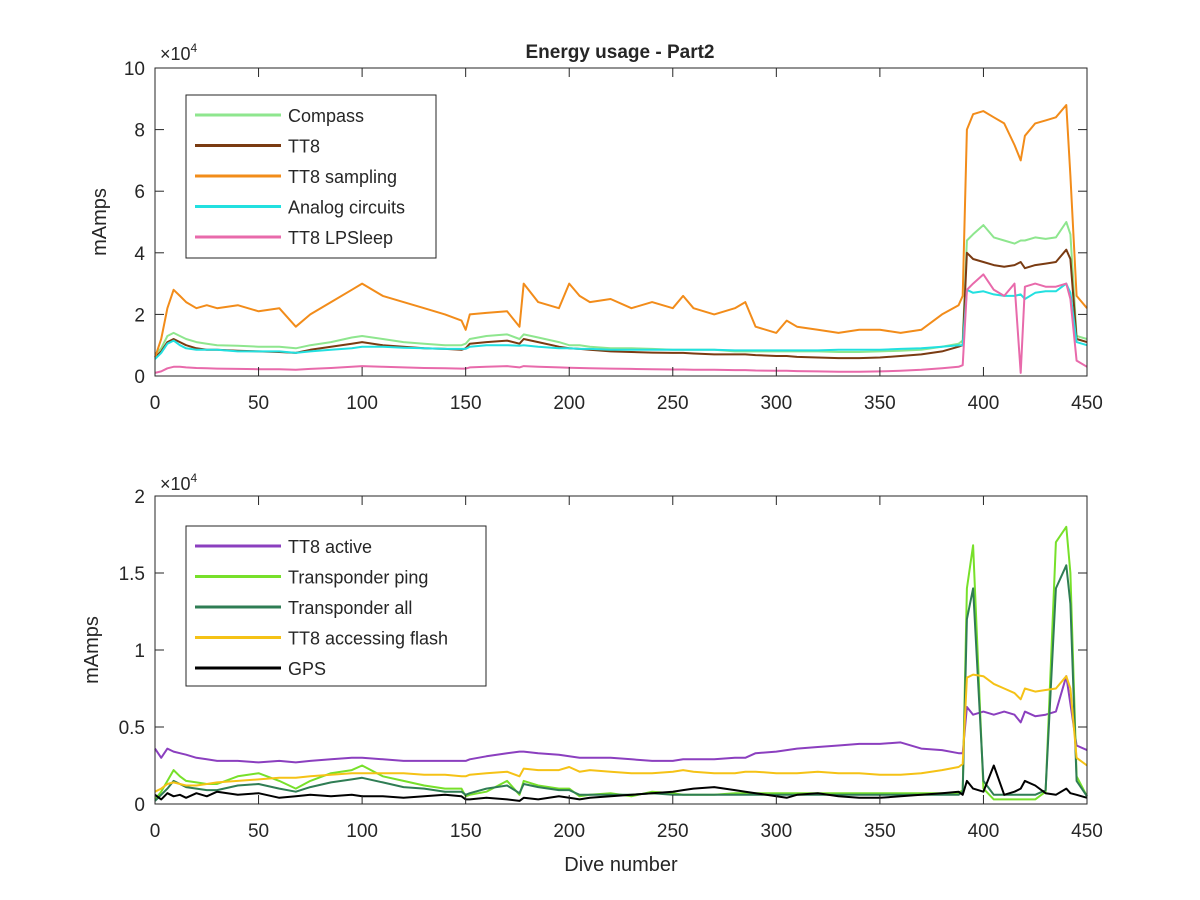 The image size is (1200, 900). Describe the element at coordinates (621, 783) in the screenshot. I see `series-line-gps` at that location.